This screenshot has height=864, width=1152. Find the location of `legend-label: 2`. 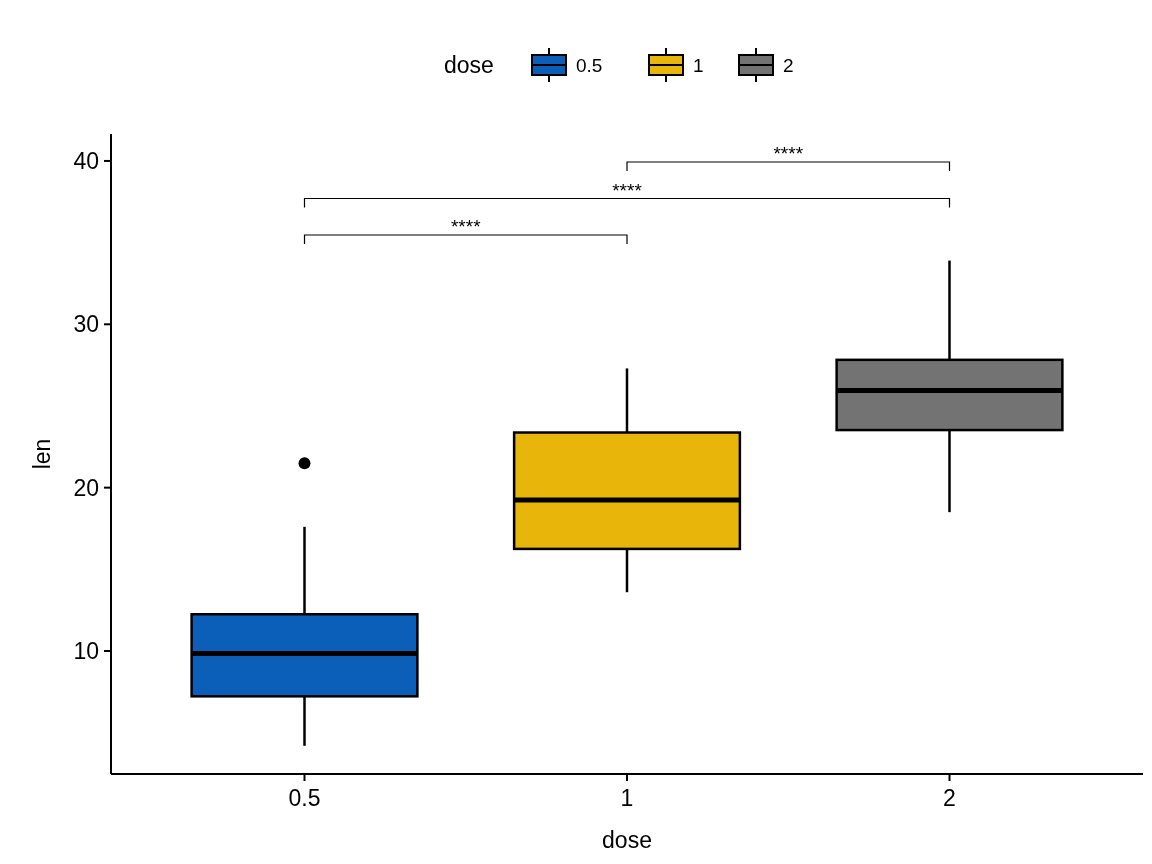

legend-label: 2 is located at coordinates (788, 65).